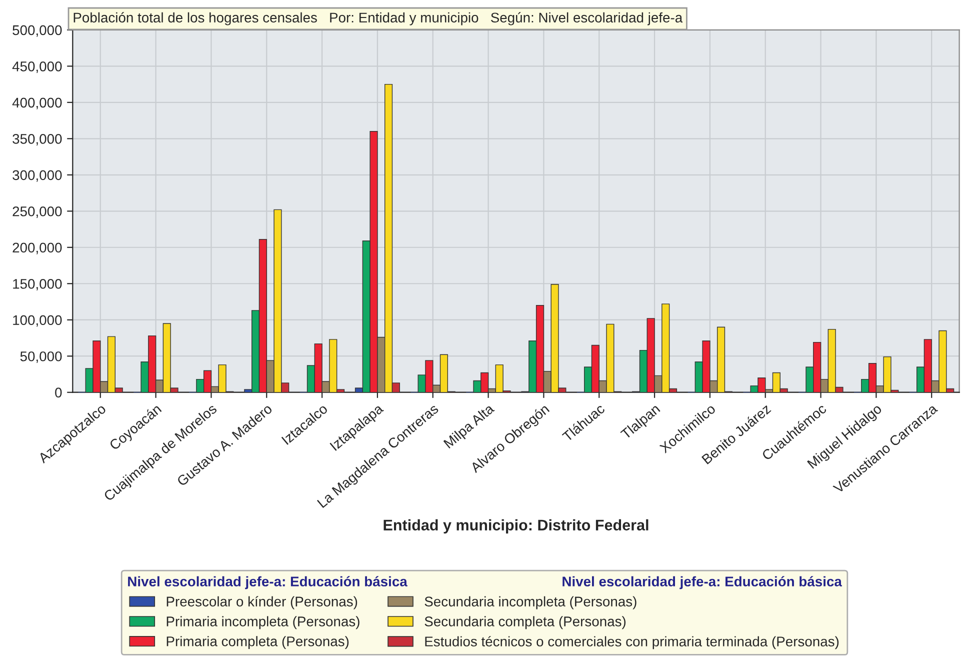  I want to click on y-tick-label: 50,000, so click(41, 357).